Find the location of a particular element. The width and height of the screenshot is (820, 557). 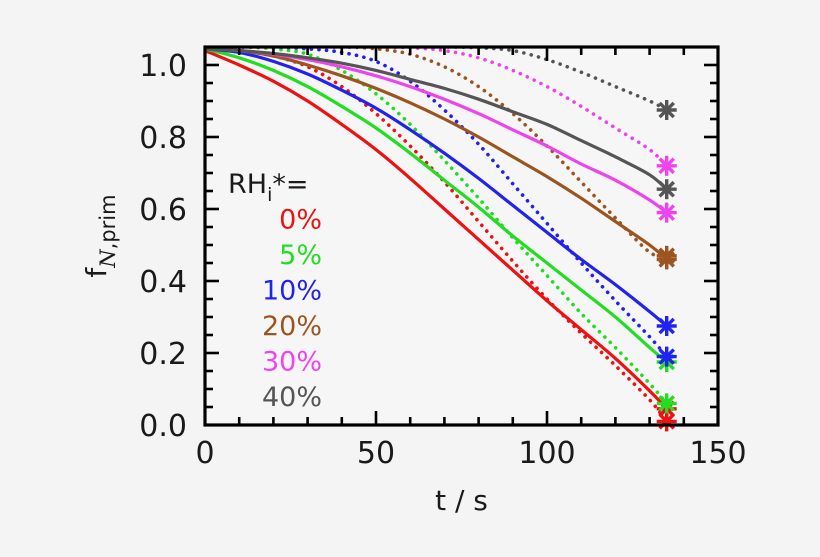

y-tick-label: 0.8 is located at coordinates (163, 138).